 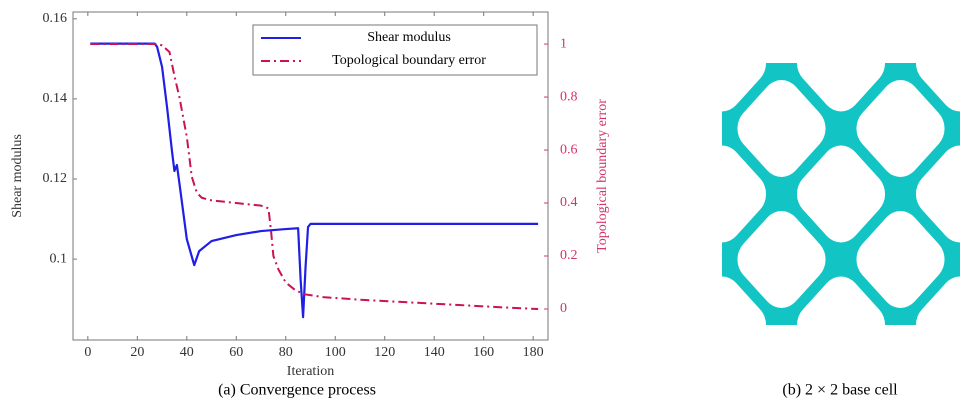 I want to click on y-tick-label: 0.12, so click(x=55, y=178).